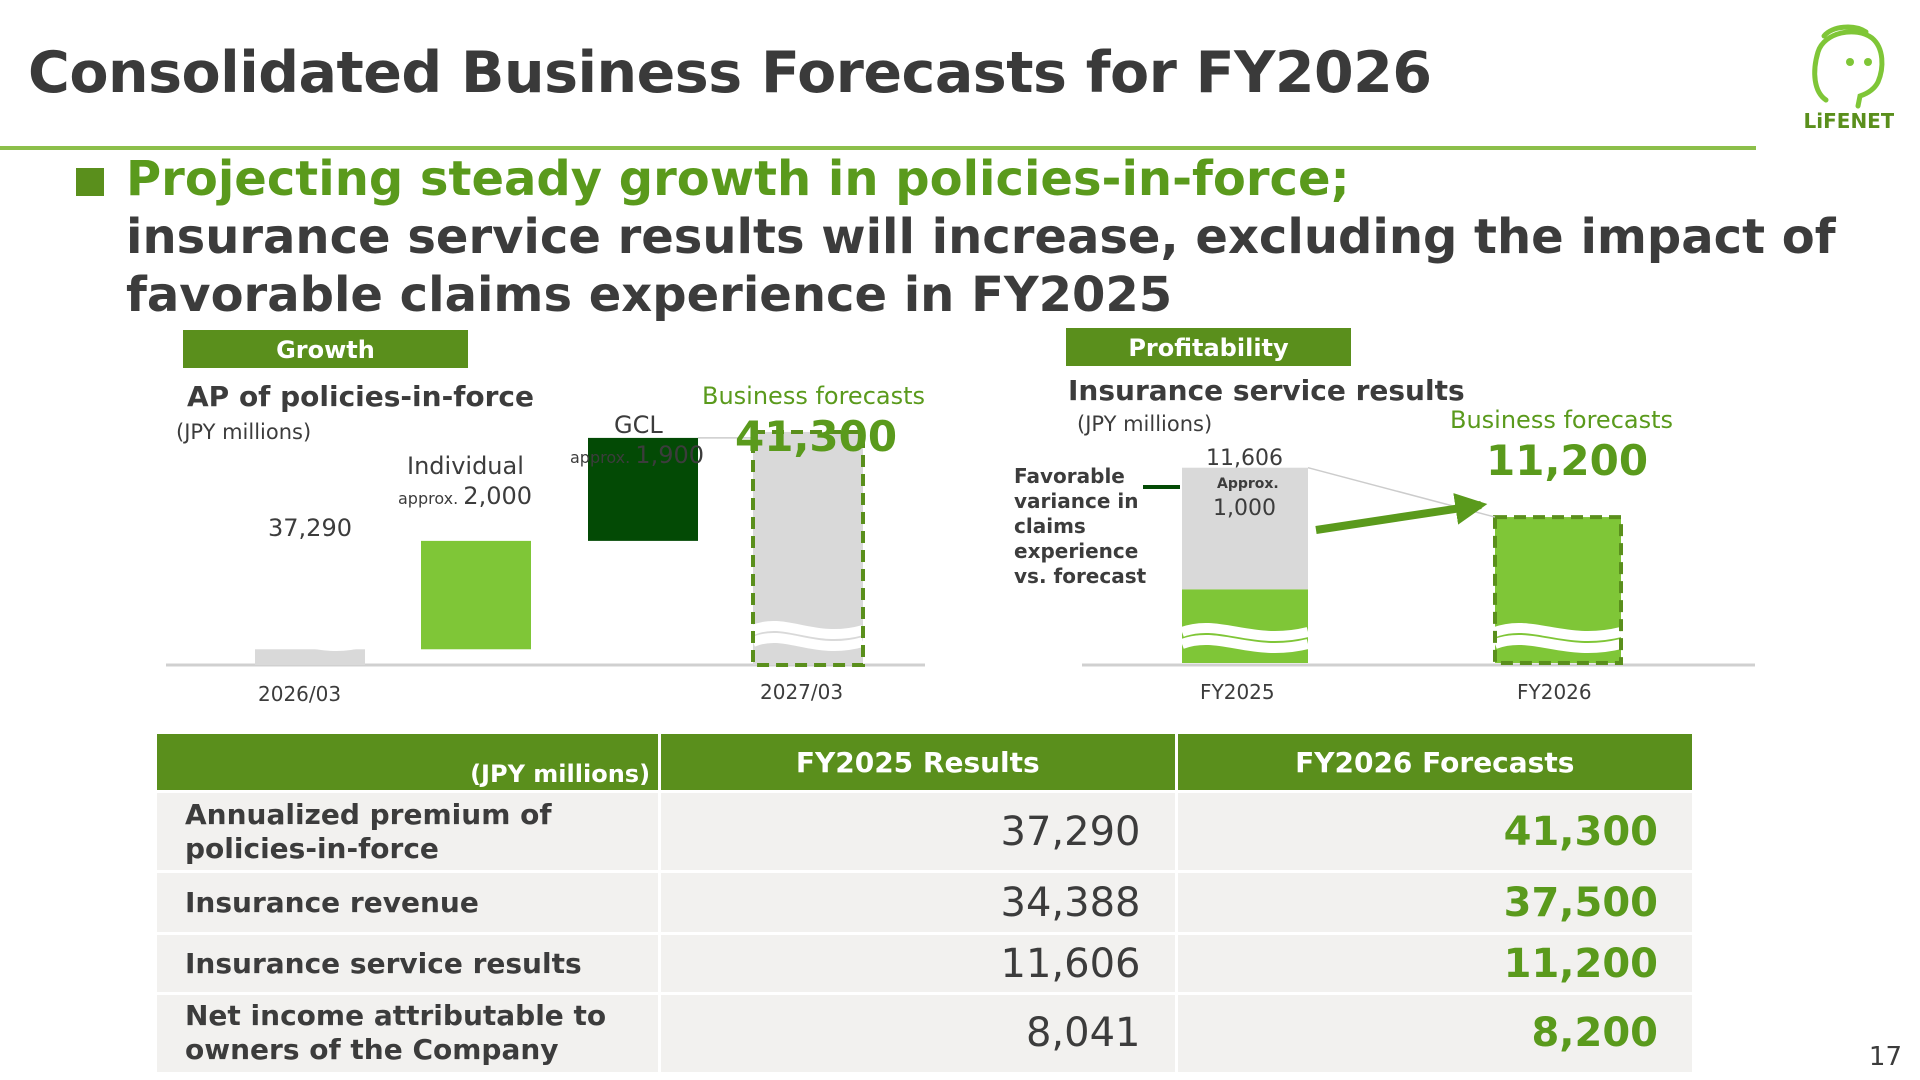 This screenshot has width=1920, height=1080. Describe the element at coordinates (878, 148) in the screenshot. I see `title-divider` at that location.